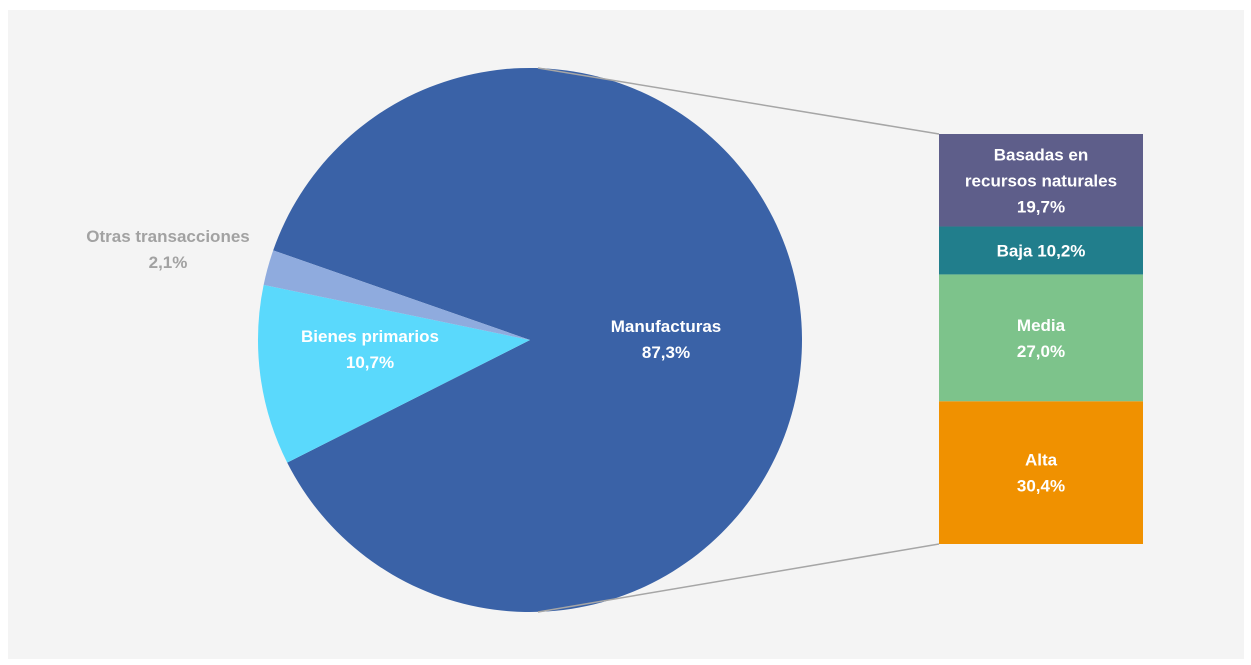 This screenshot has width=1251, height=665. What do you see at coordinates (396, 295) in the screenshot?
I see `pie-slice-otras-transacciones` at bounding box center [396, 295].